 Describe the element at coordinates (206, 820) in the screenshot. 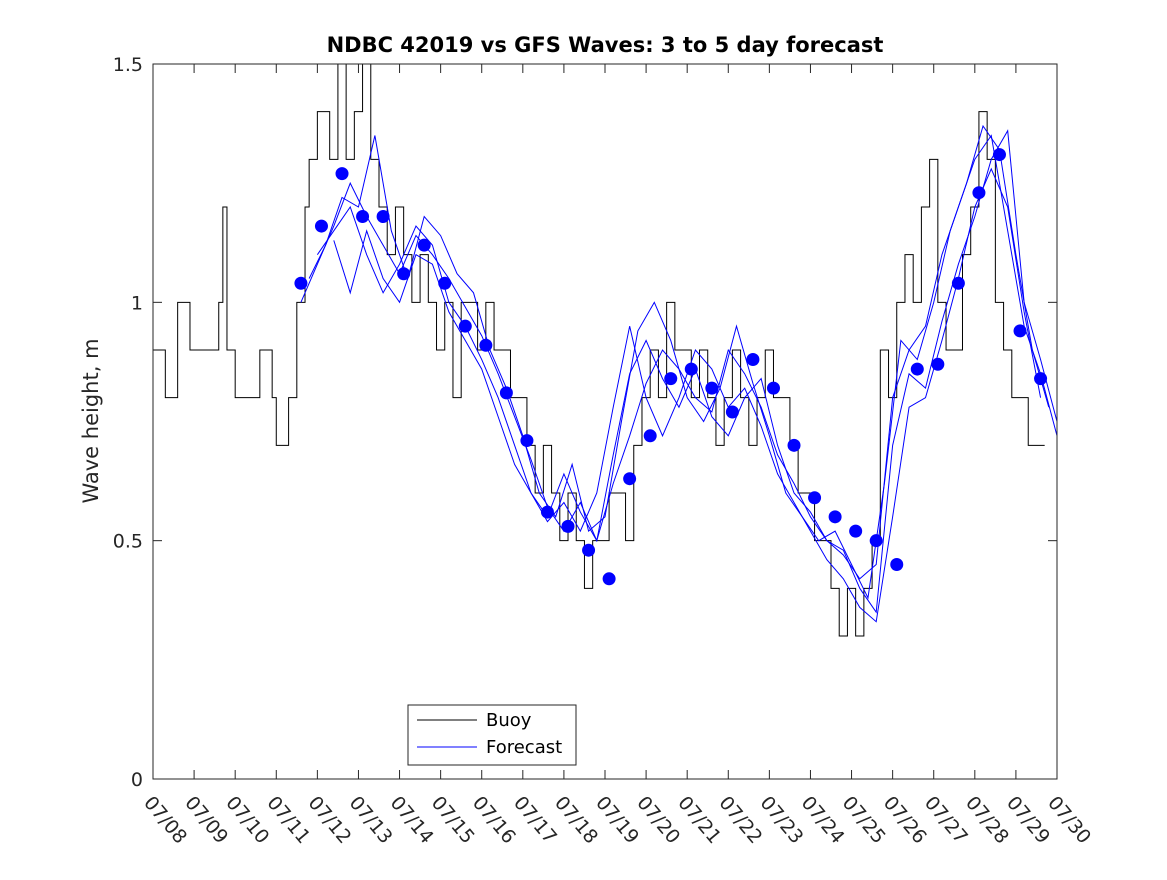

I see `x-tick-label: 07/09` at that location.